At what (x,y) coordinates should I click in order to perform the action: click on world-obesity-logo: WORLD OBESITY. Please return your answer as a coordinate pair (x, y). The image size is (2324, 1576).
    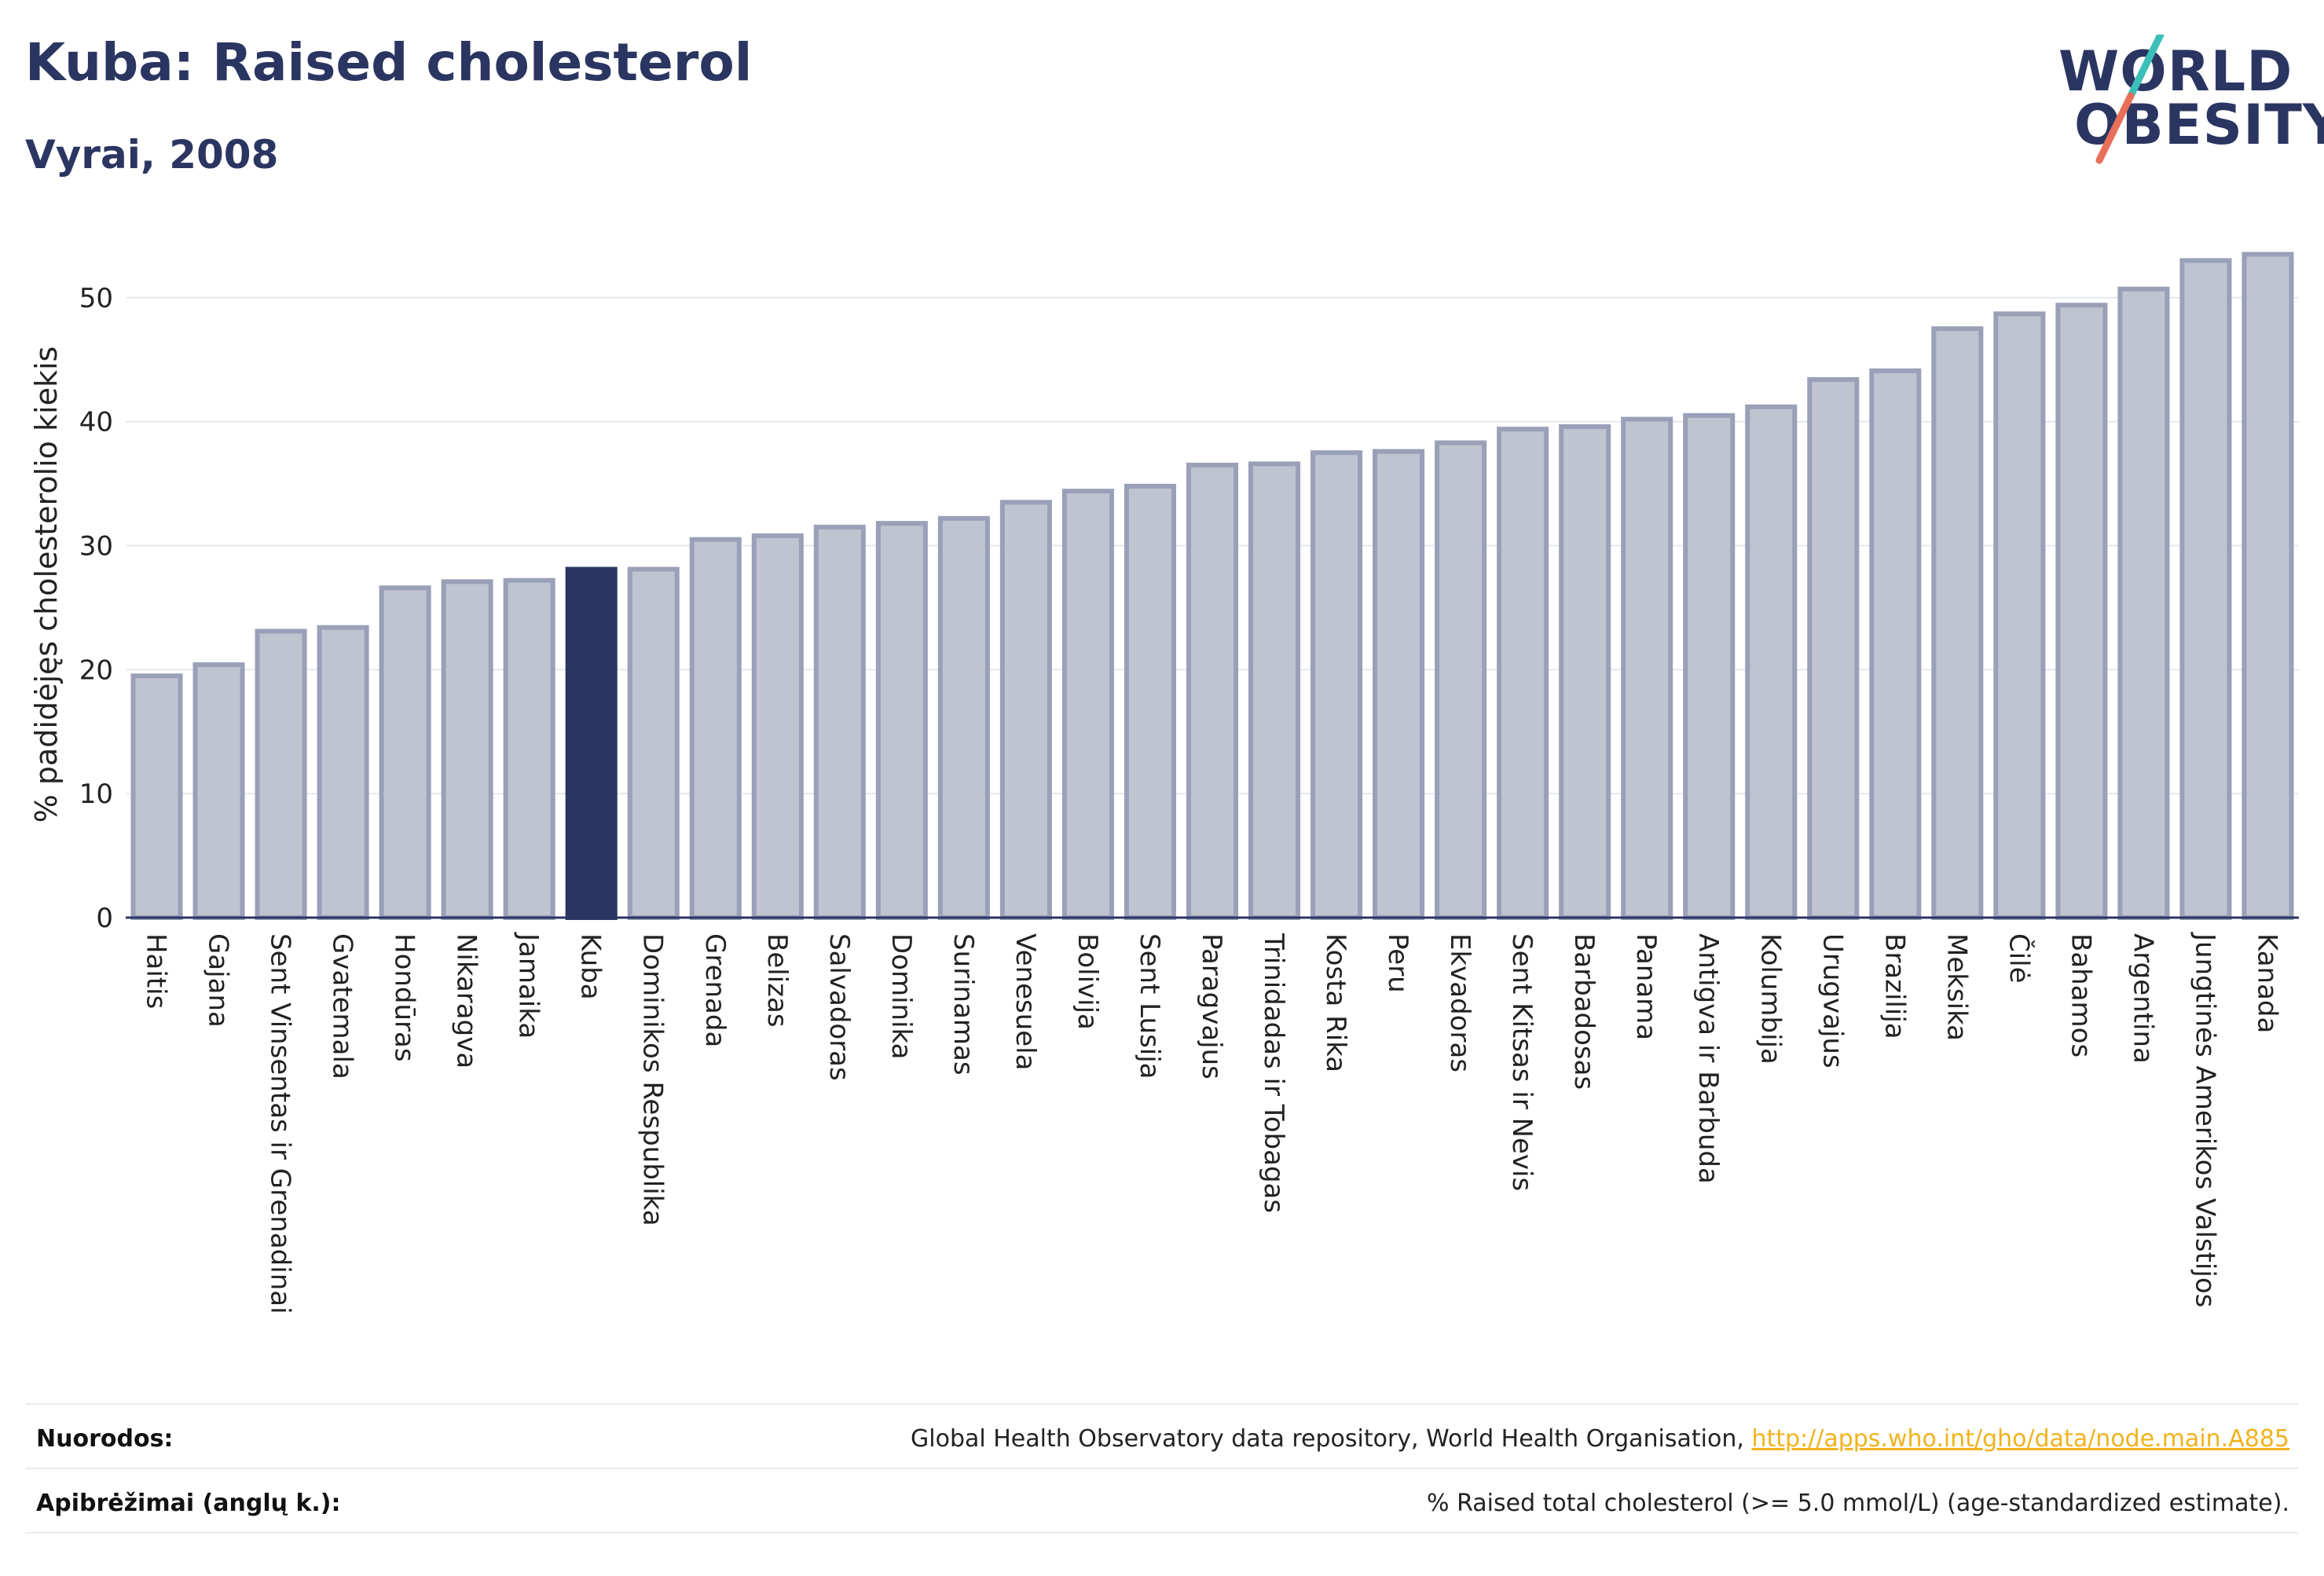
    Looking at the image, I should click on (2183, 101).